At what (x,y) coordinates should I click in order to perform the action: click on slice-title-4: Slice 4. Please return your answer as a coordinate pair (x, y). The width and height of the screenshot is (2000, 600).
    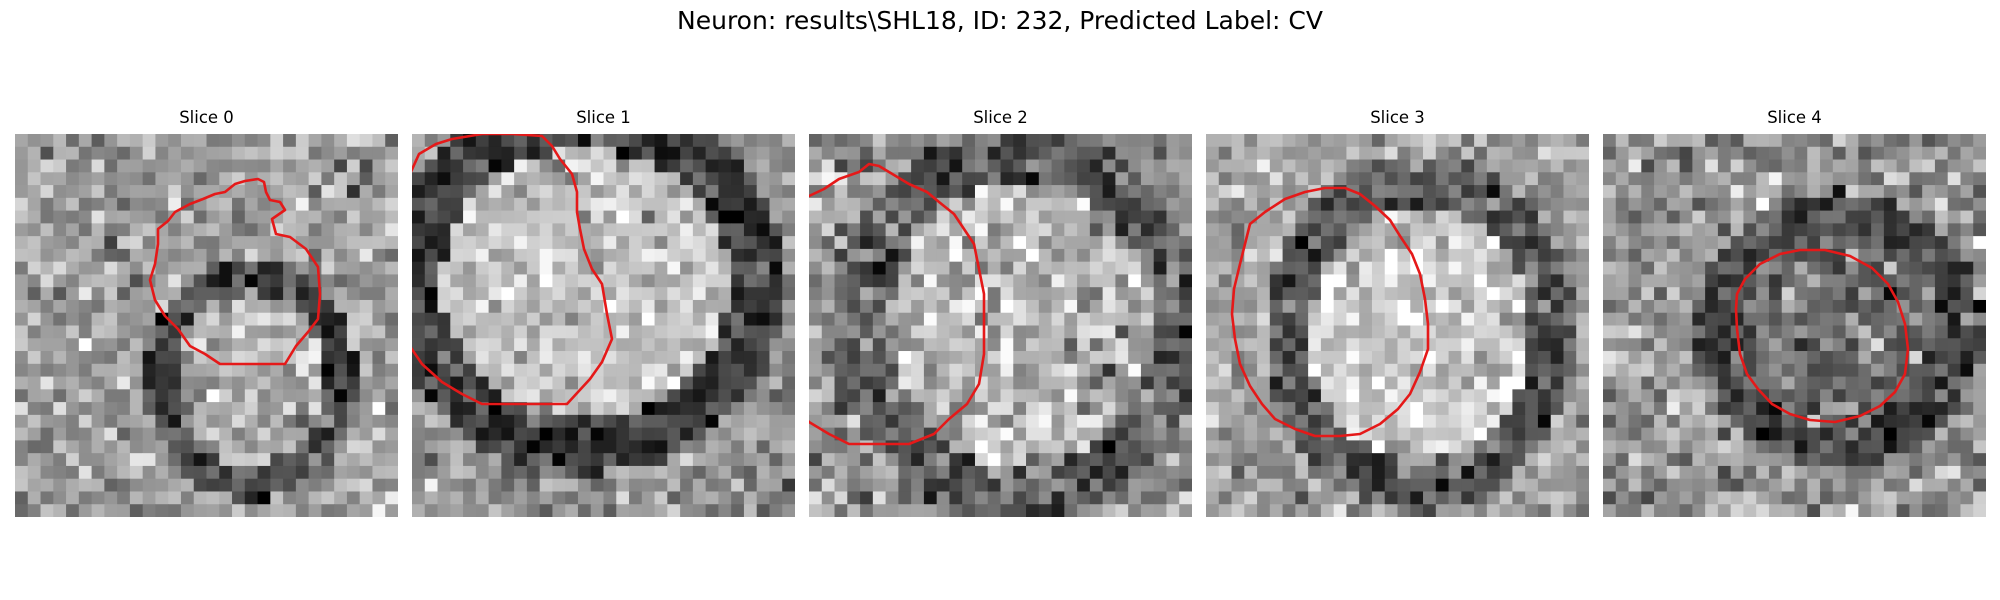
    Looking at the image, I should click on (1794, 117).